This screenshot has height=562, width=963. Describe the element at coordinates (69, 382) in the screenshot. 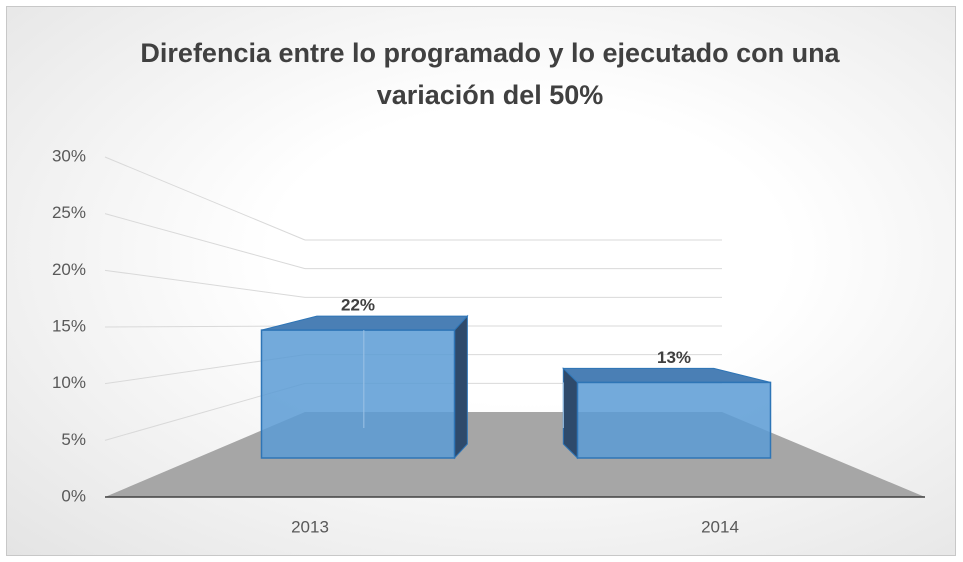

I see `y-tick-label: 10%` at that location.